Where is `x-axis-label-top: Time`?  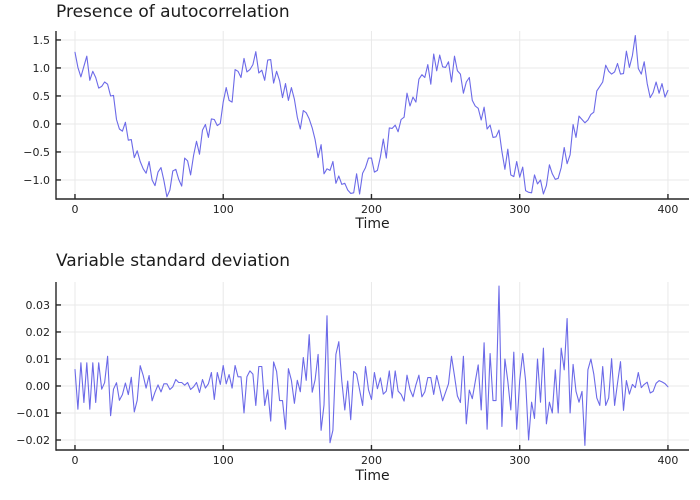
x-axis-label-top: Time is located at coordinates (372, 224).